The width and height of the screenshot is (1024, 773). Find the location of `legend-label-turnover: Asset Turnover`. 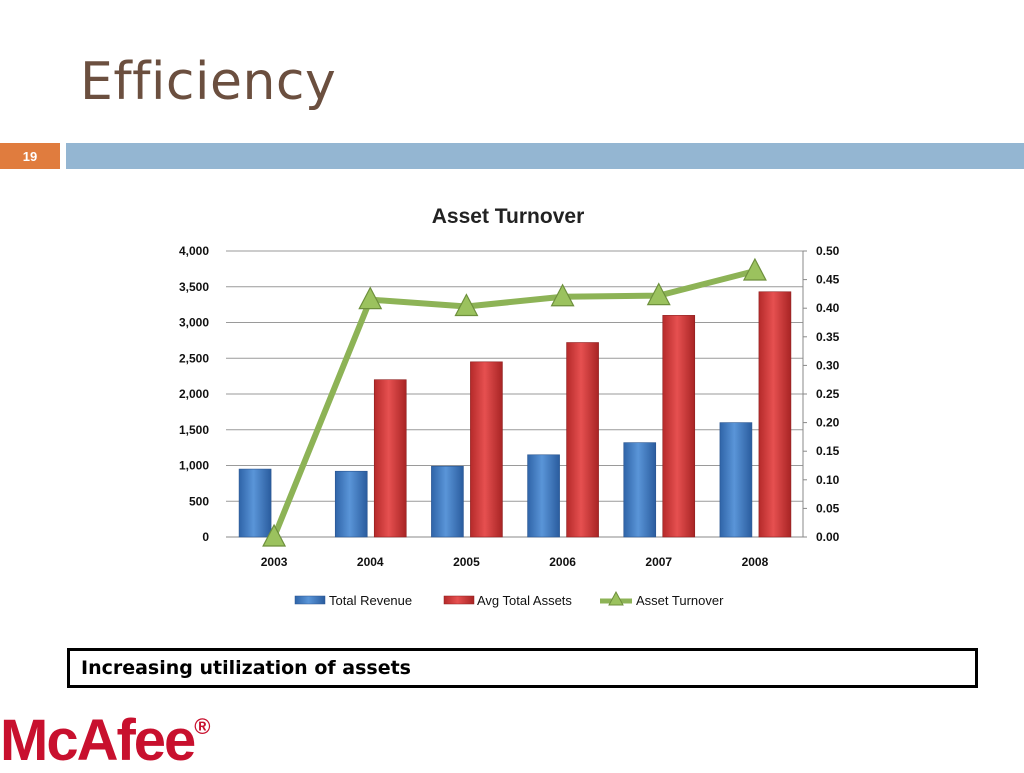

legend-label-turnover: Asset Turnover is located at coordinates (680, 600).